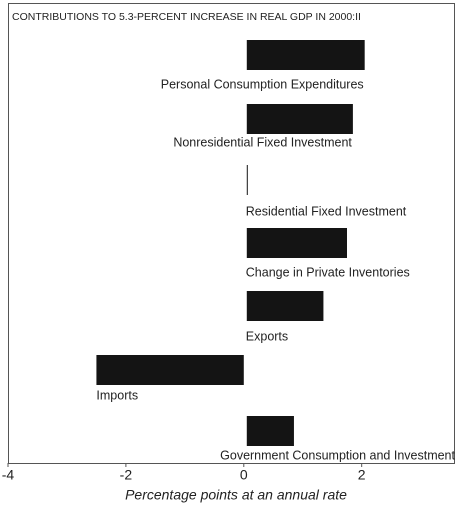 The width and height of the screenshot is (456, 512). I want to click on x-axis-label: Percentage points at an annual rate, so click(236, 495).